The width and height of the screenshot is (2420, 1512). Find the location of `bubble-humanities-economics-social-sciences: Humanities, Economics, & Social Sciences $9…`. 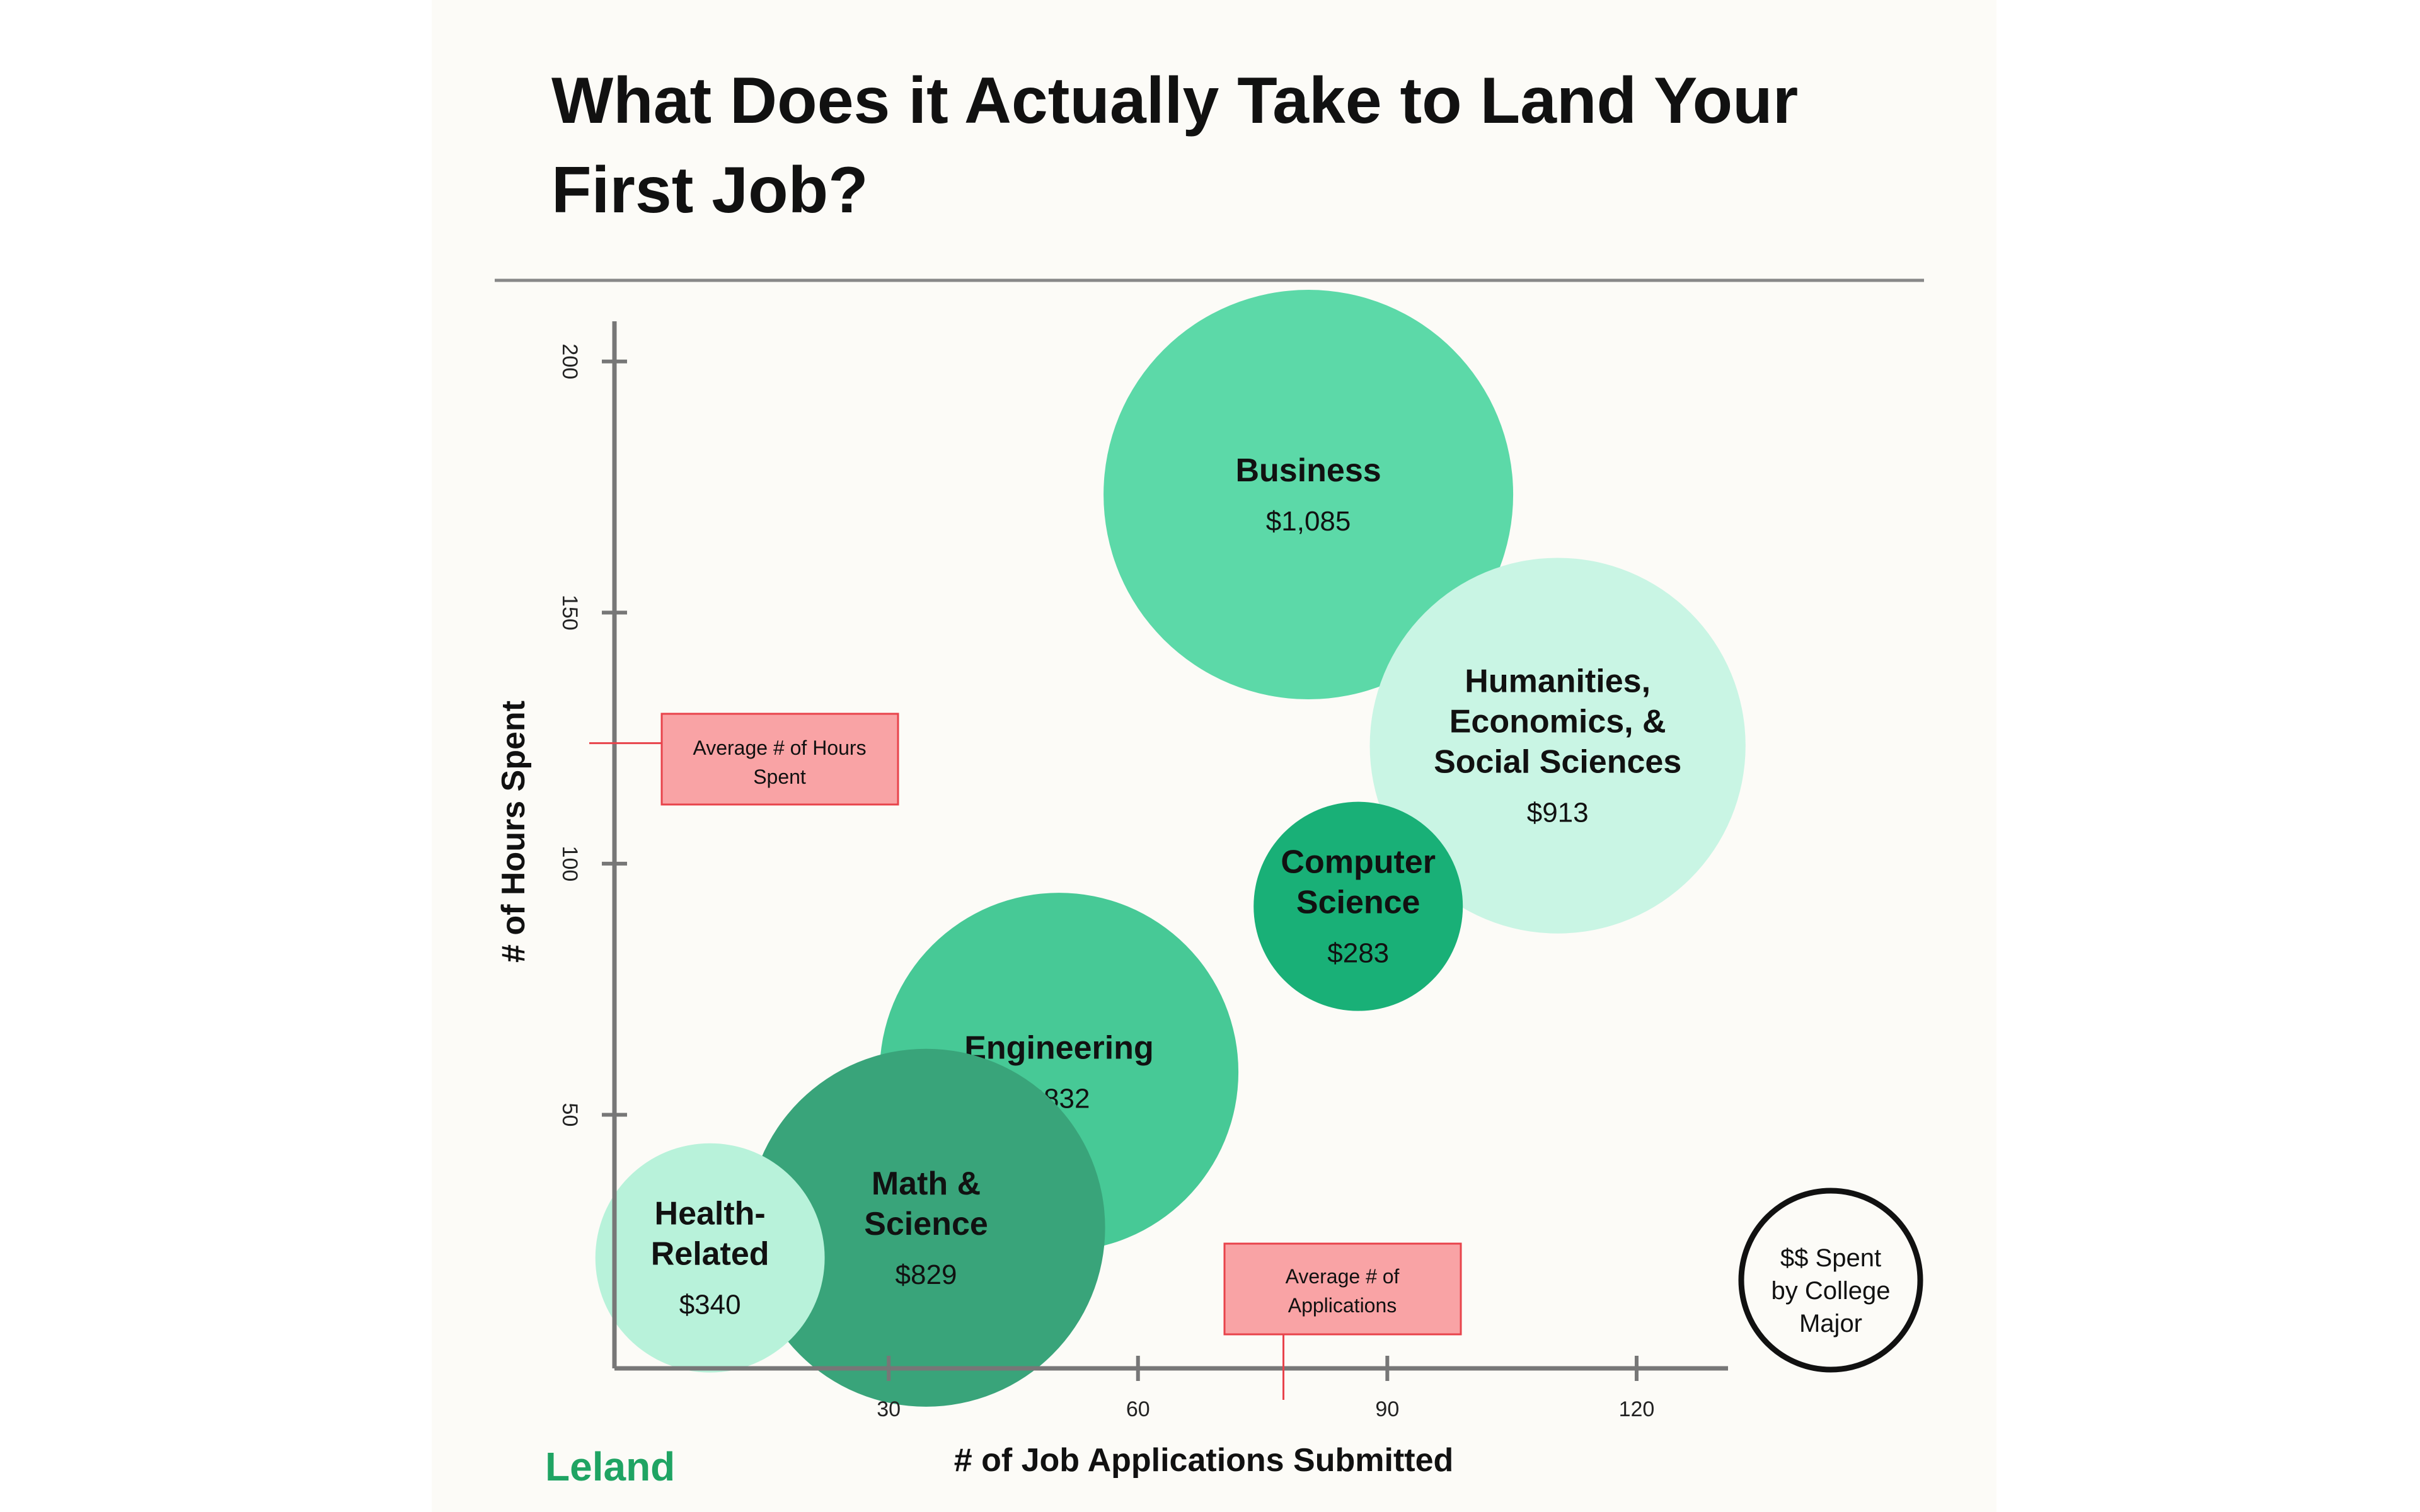

bubble-humanities-economics-social-sciences: Humanities, Economics, & Social Sciences $9… is located at coordinates (1557, 746).